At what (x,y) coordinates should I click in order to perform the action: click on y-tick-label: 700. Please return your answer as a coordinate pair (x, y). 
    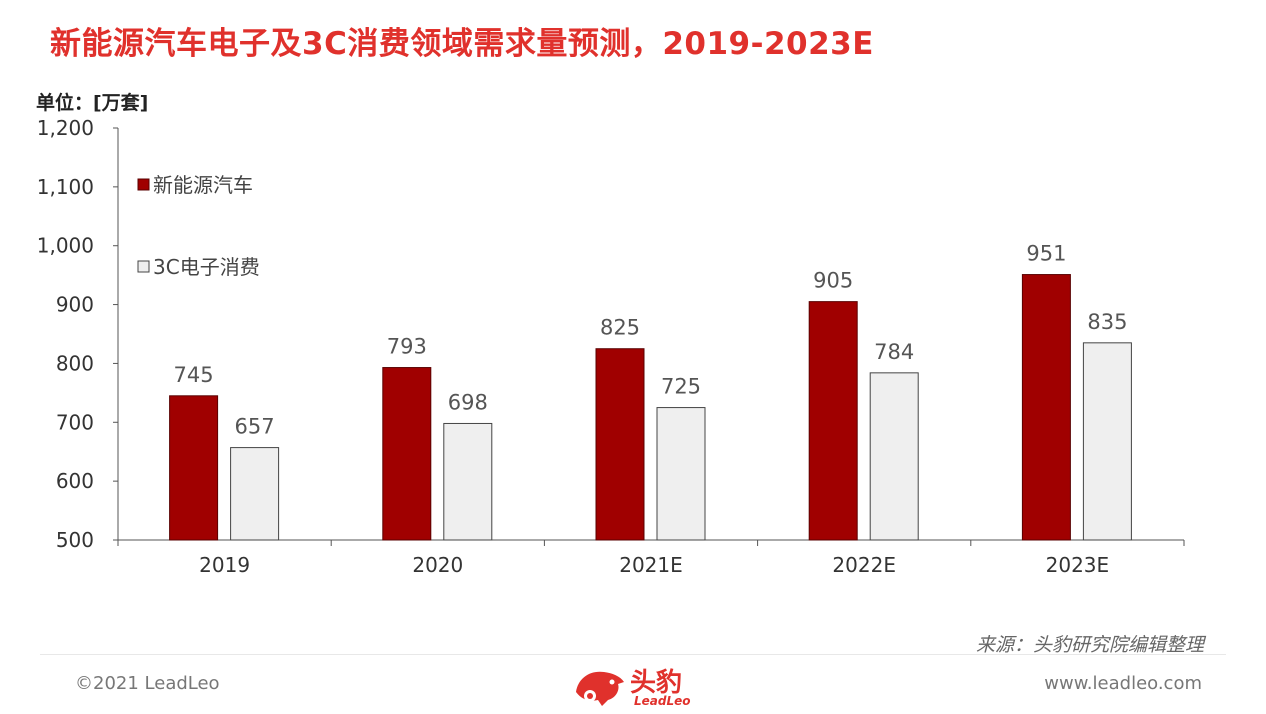
    Looking at the image, I should click on (75, 422).